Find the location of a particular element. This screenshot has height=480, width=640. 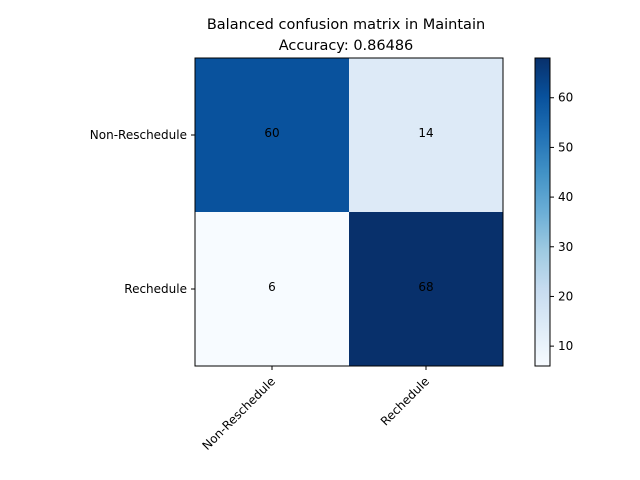

cell-value: 68 is located at coordinates (425, 287).